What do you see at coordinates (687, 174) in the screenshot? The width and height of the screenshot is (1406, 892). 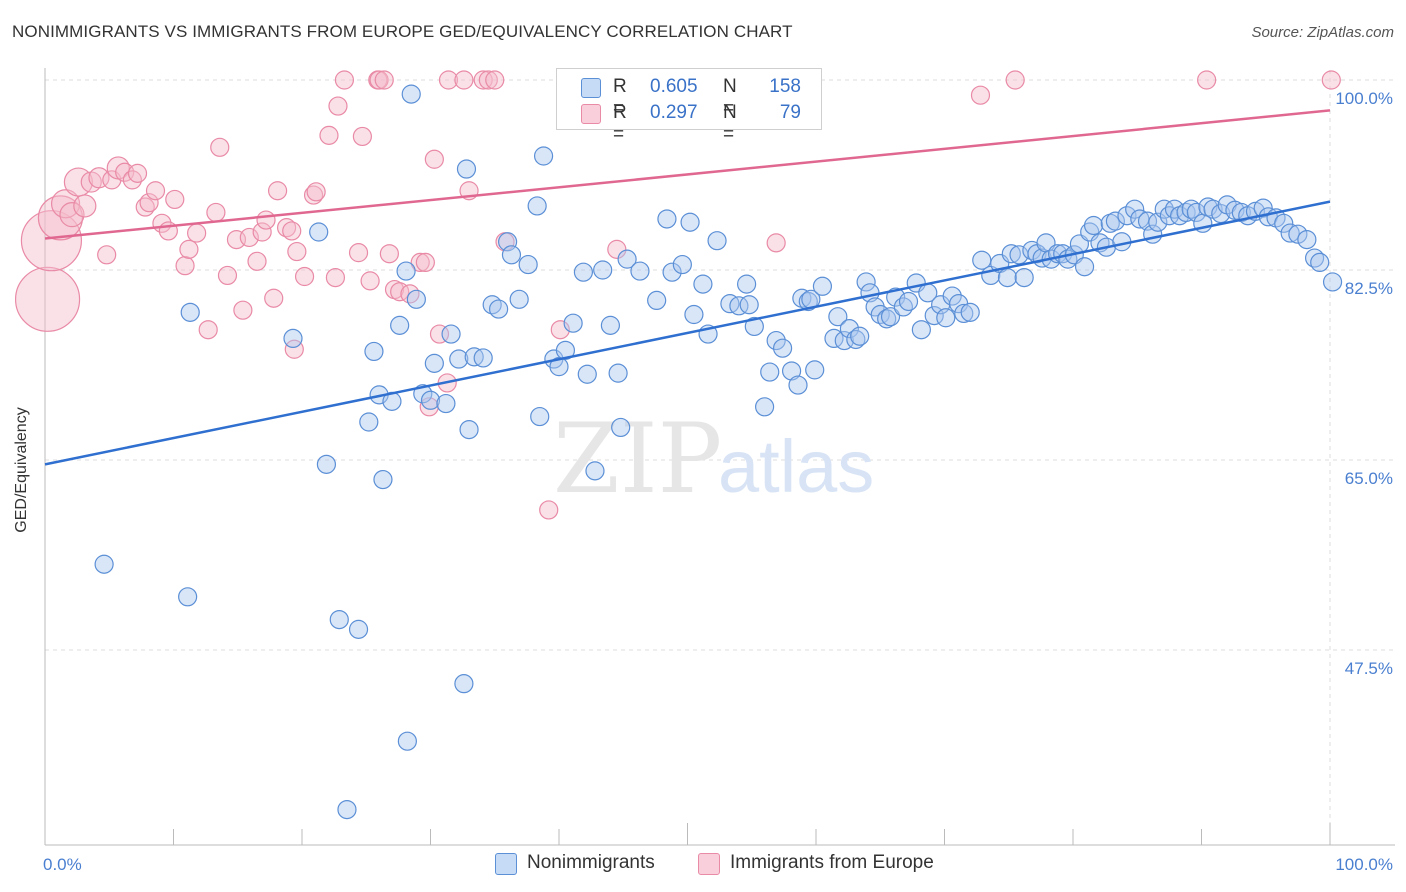 I see `immigrants-trend-line` at bounding box center [687, 174].